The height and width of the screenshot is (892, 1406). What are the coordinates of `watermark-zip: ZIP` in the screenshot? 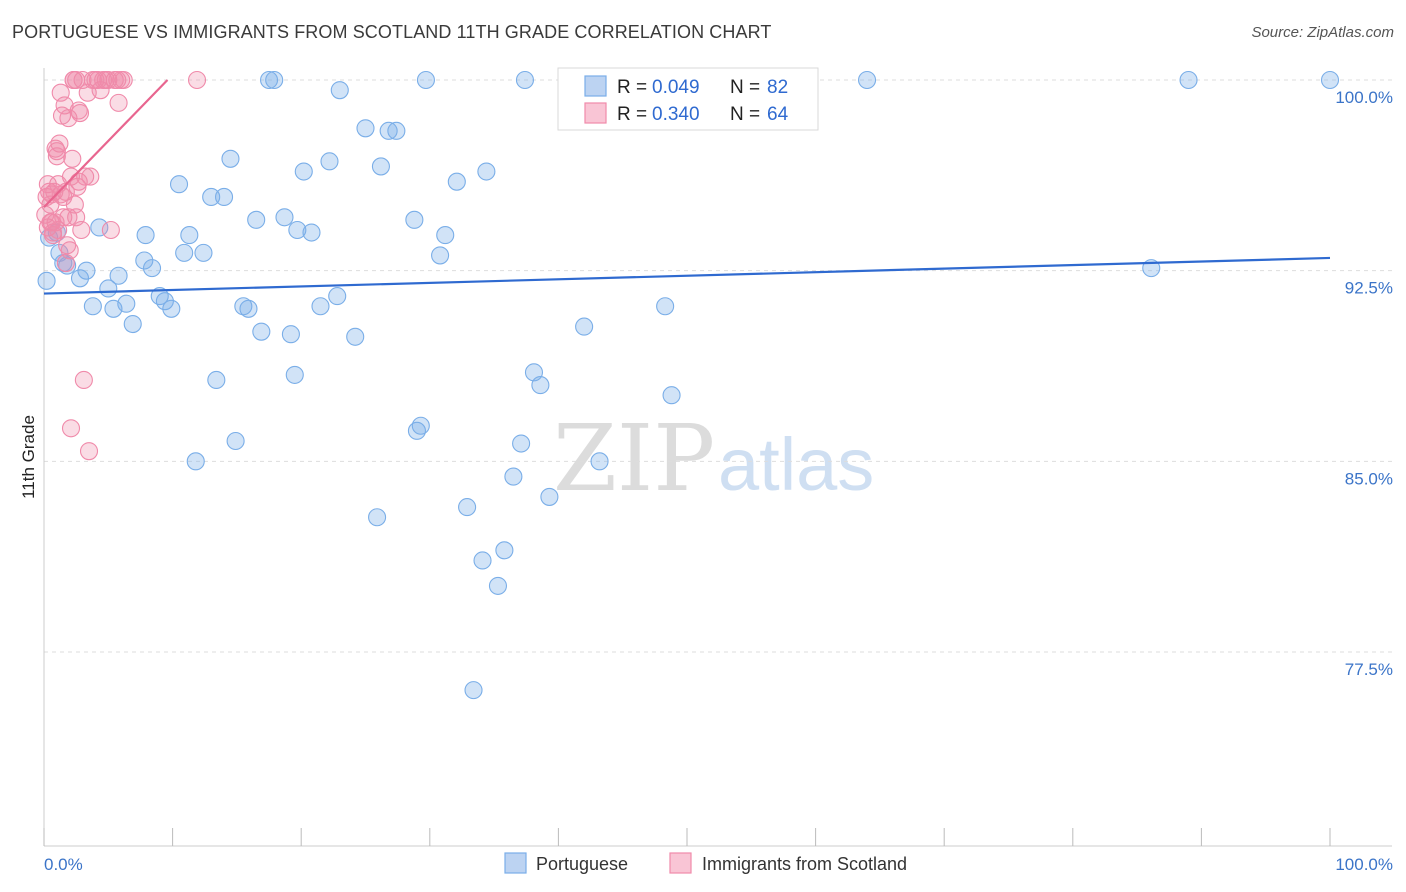 It's located at (634, 458).